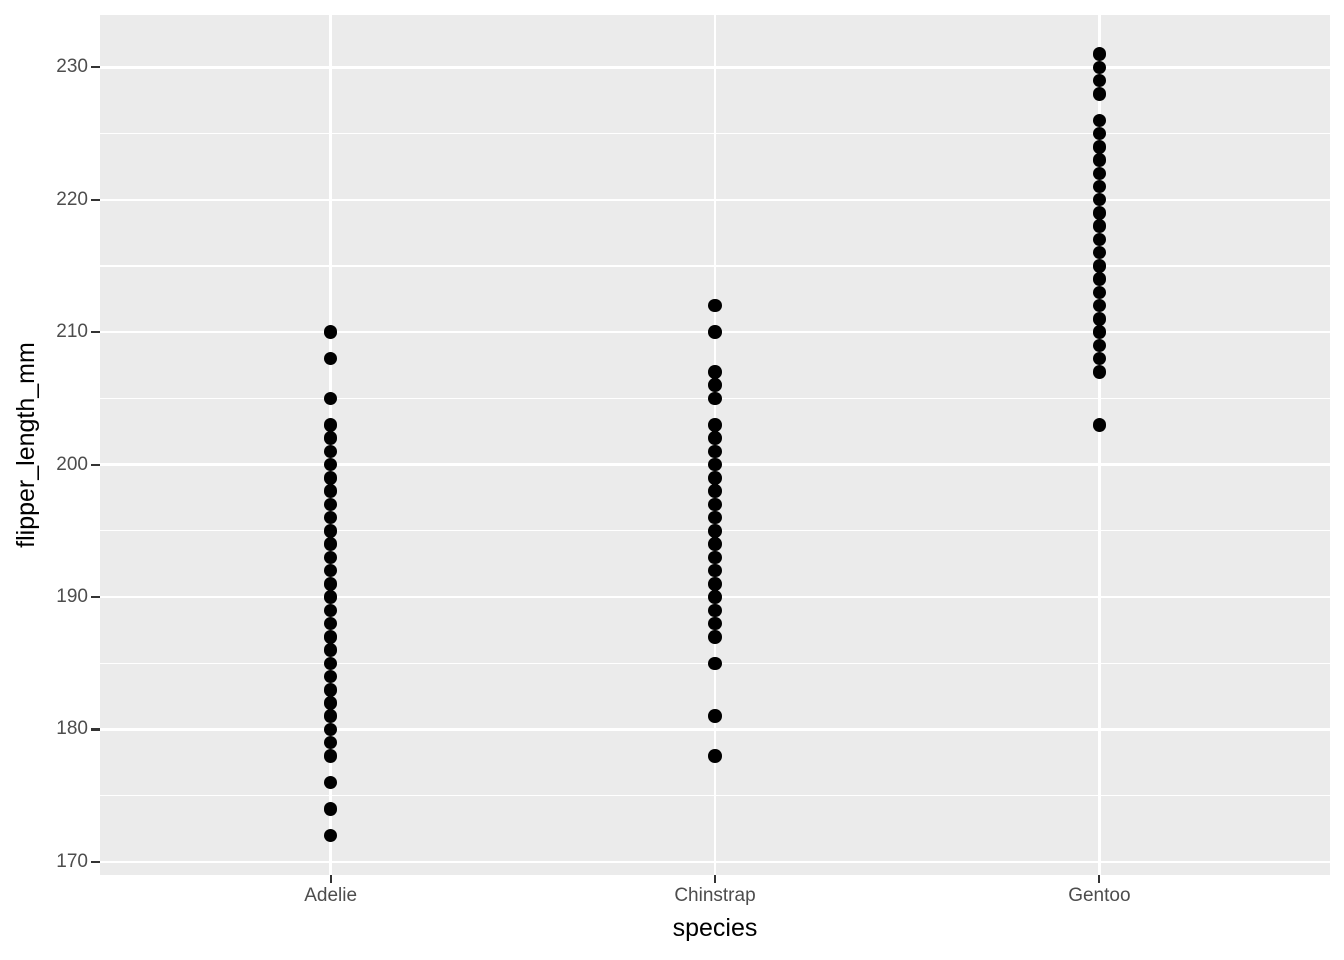  Describe the element at coordinates (715, 895) in the screenshot. I see `x-tick-label: Chinstrap` at that location.